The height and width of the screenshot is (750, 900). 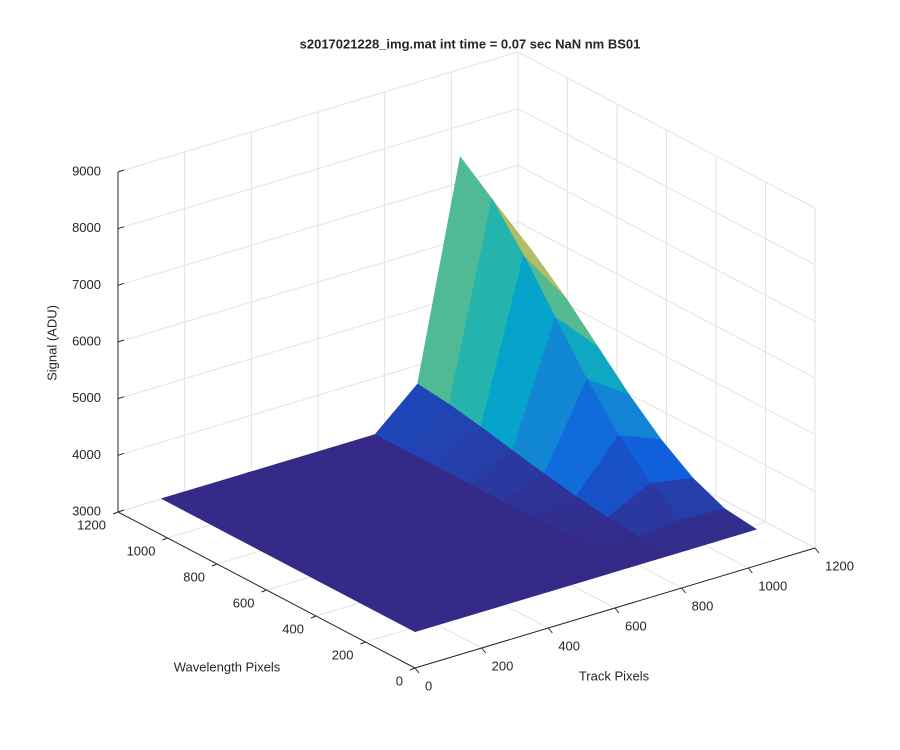 I want to click on z-tick-label: 7000, so click(x=86, y=284).